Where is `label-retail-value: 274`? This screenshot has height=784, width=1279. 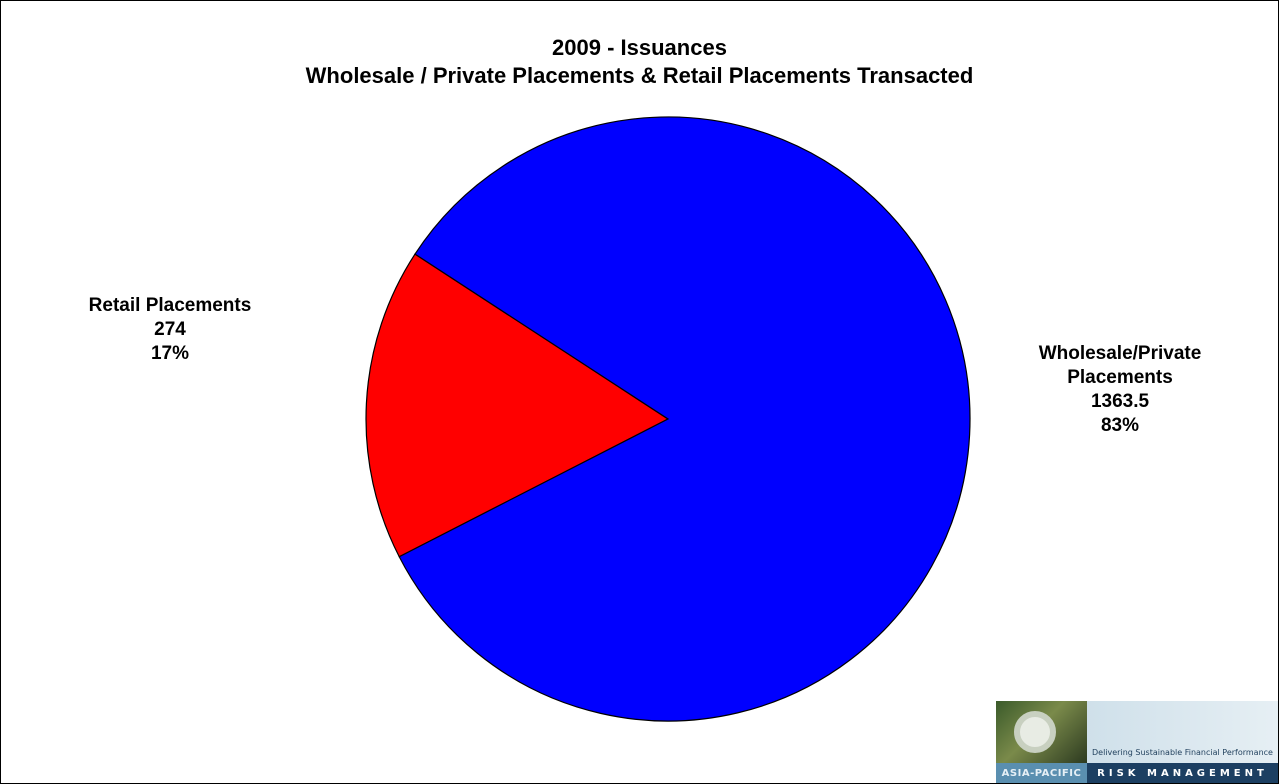 label-retail-value: 274 is located at coordinates (170, 329).